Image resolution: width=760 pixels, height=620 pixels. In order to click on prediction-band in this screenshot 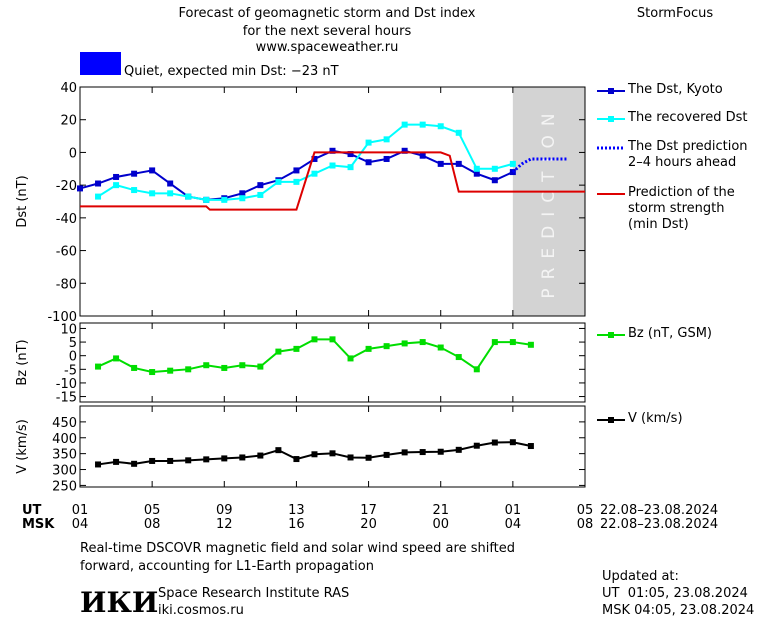, I will do `click(548, 201)`.